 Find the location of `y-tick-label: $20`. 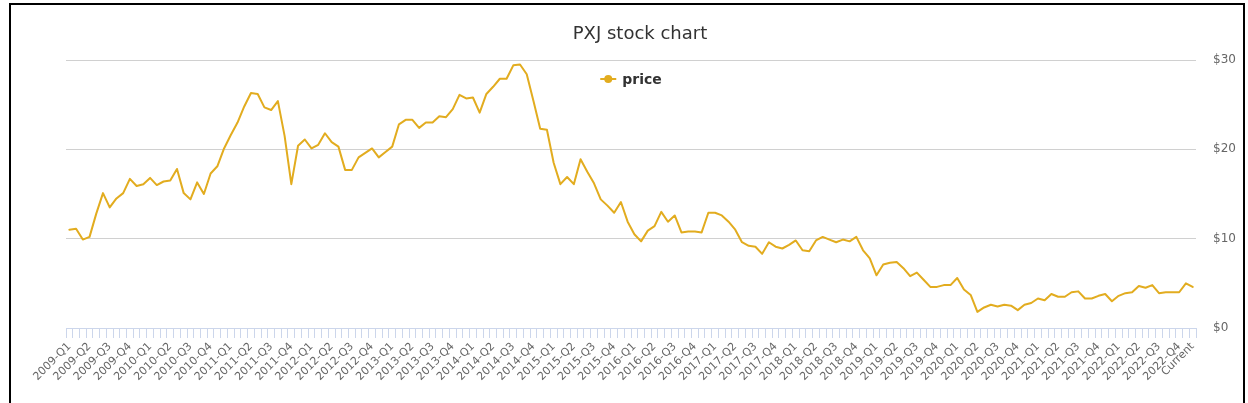

y-tick-label: $20 is located at coordinates (1224, 148).